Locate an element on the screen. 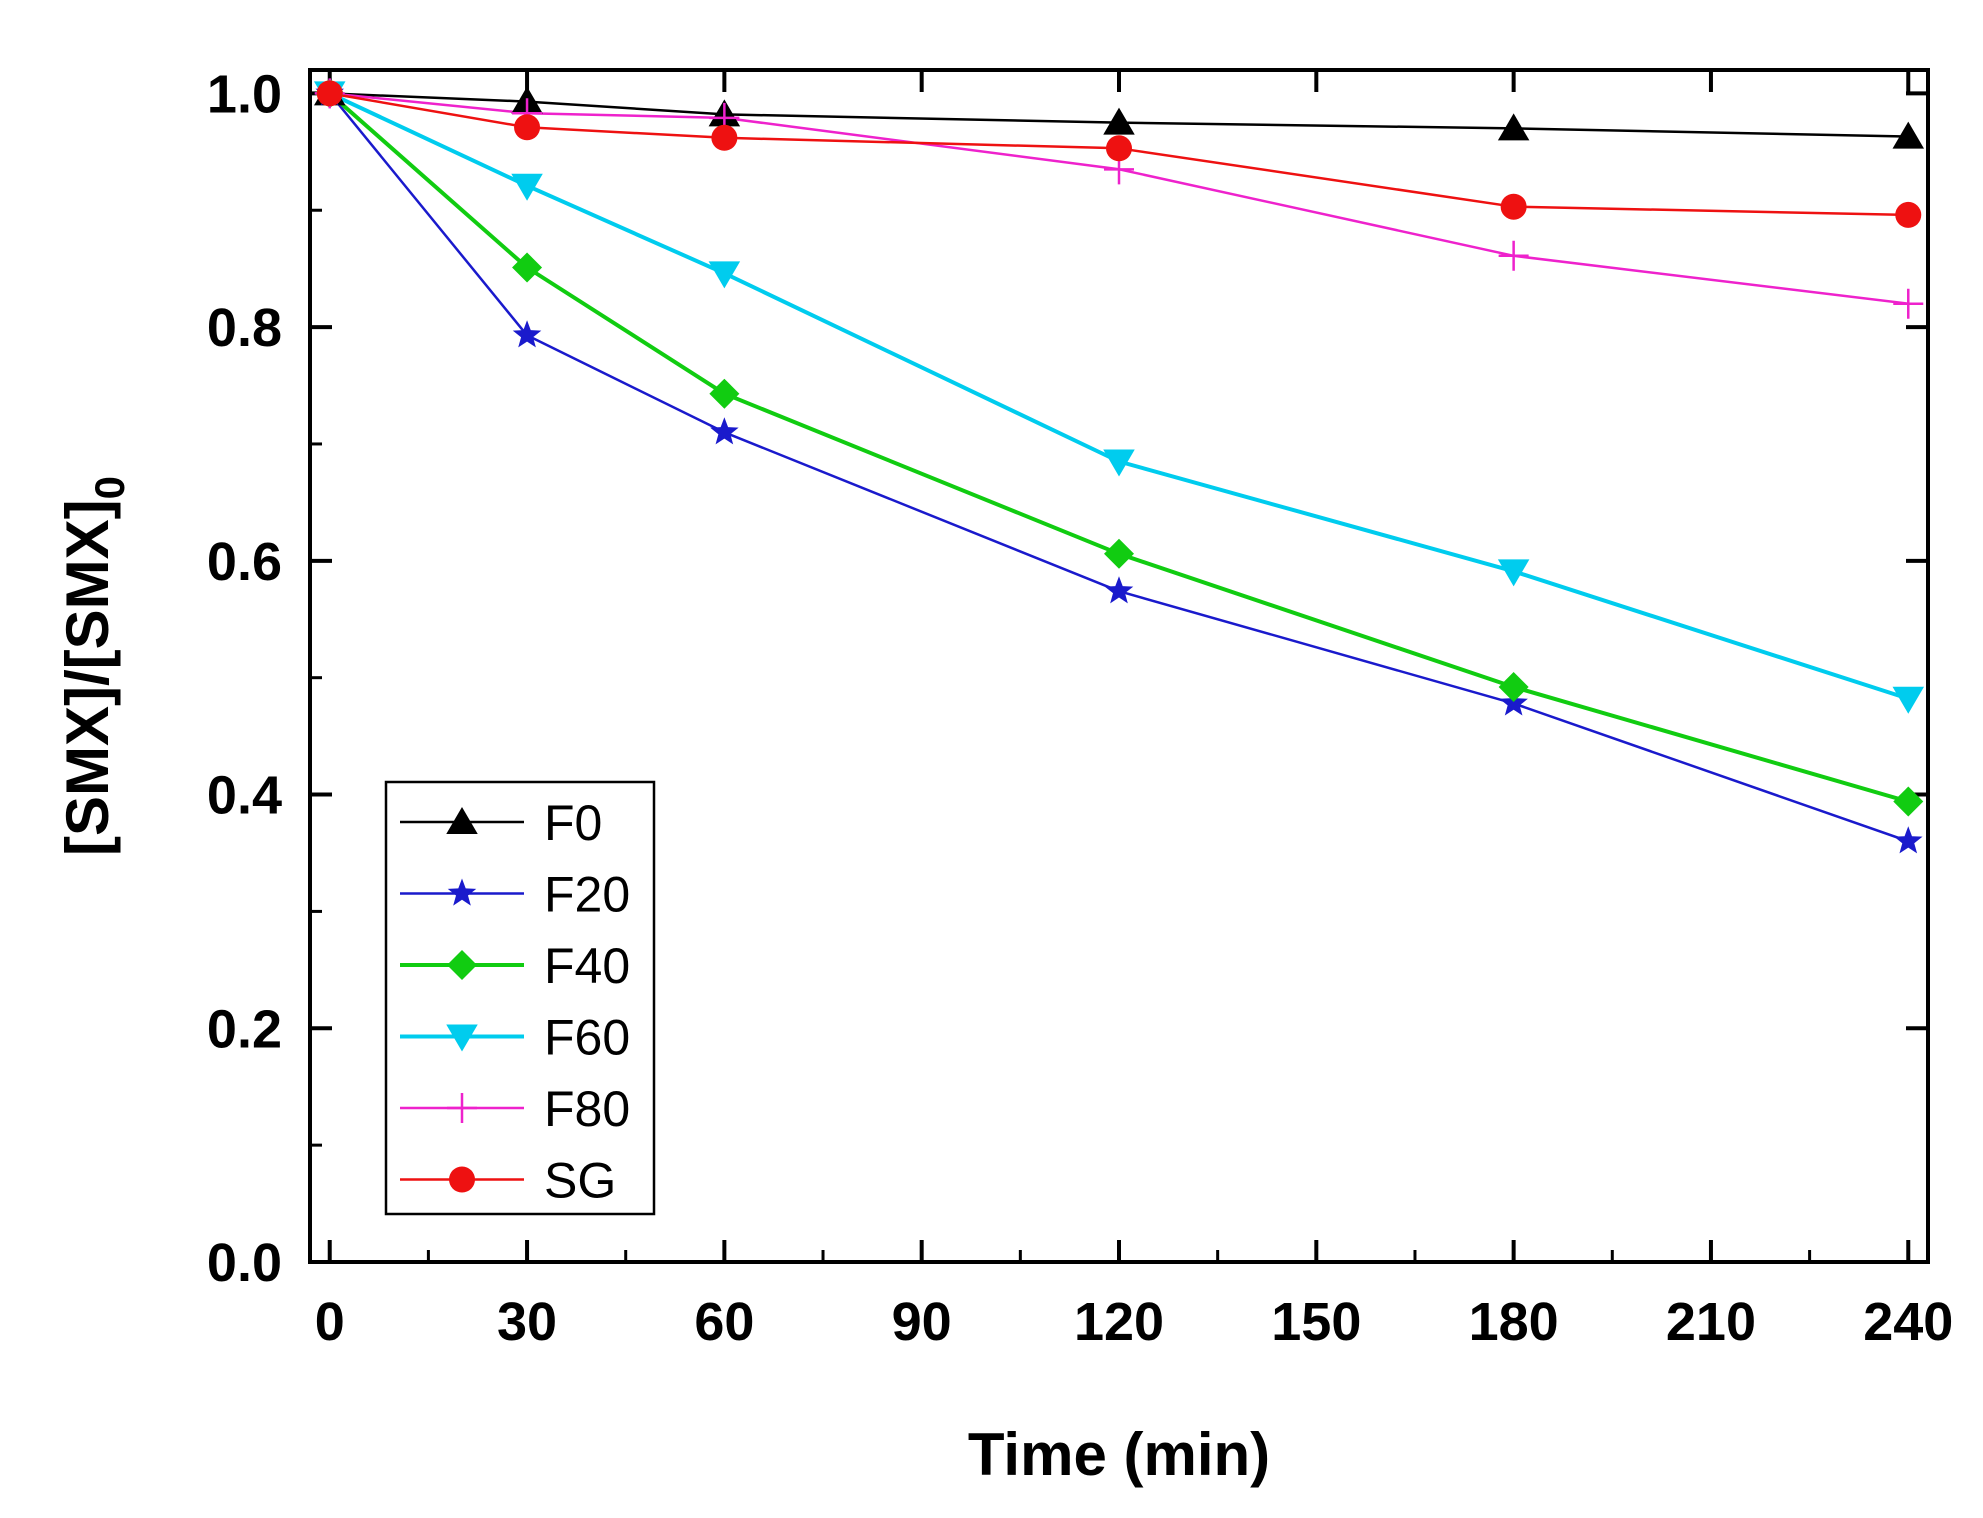  x-tick-label: 150 is located at coordinates (1316, 1322).